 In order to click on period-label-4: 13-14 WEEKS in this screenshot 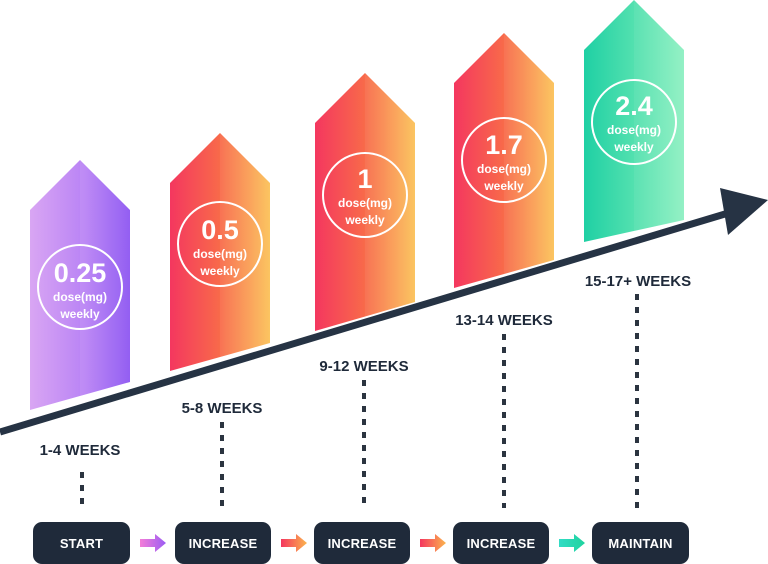, I will do `click(504, 320)`.